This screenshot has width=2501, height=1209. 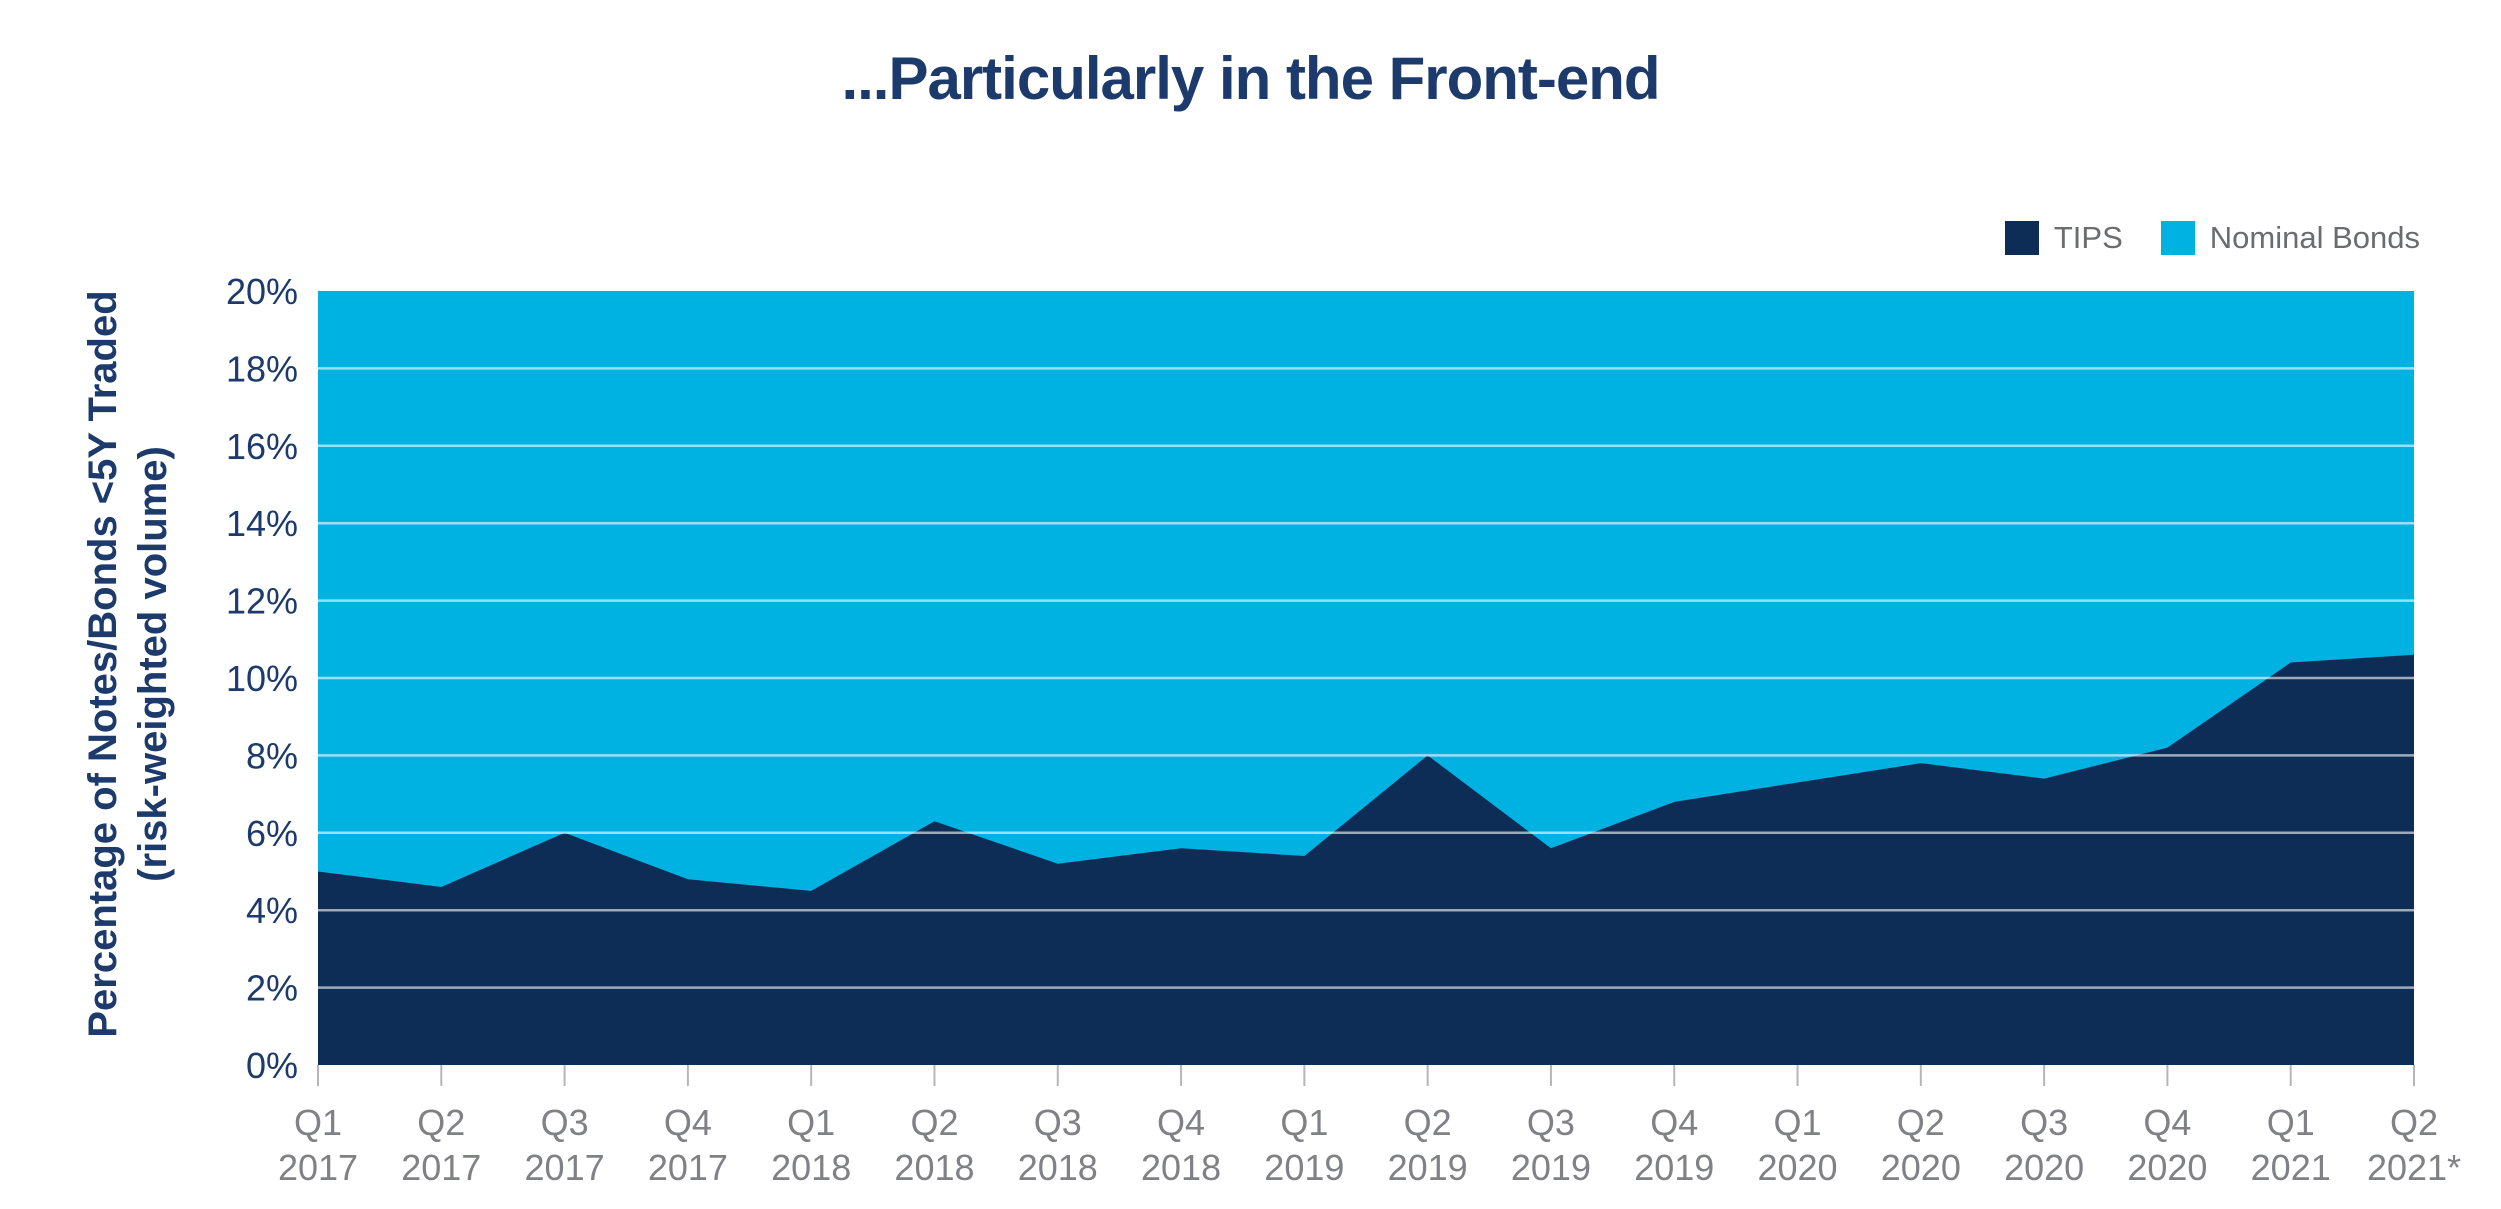 What do you see at coordinates (262, 291) in the screenshot?
I see `y-tick-label: 20%` at bounding box center [262, 291].